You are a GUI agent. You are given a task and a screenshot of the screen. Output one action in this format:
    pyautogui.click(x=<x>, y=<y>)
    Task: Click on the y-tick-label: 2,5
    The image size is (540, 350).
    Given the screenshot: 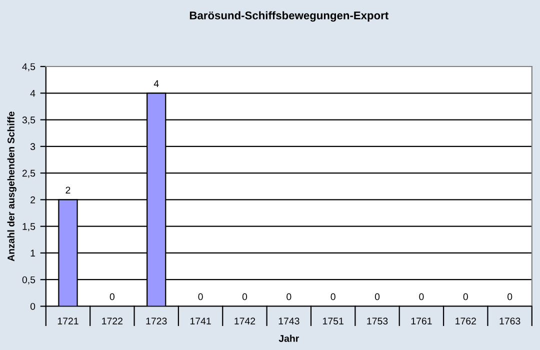 What is the action you would take?
    pyautogui.click(x=29, y=174)
    